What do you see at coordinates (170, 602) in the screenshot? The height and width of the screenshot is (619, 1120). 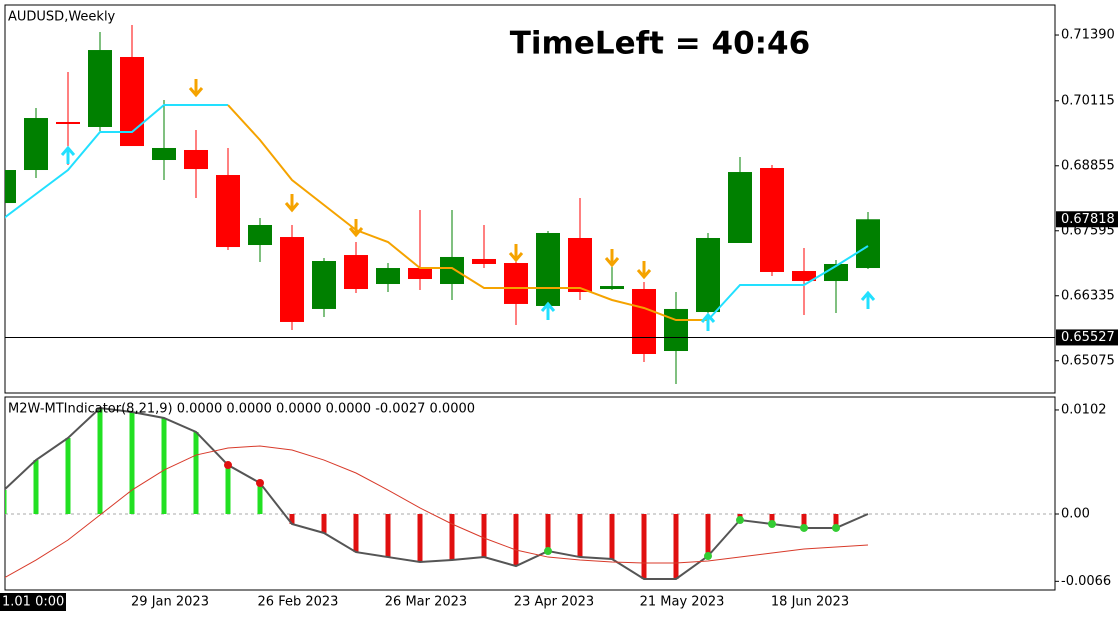 I see `x-tick-label: 29 Jan 2023` at bounding box center [170, 602].